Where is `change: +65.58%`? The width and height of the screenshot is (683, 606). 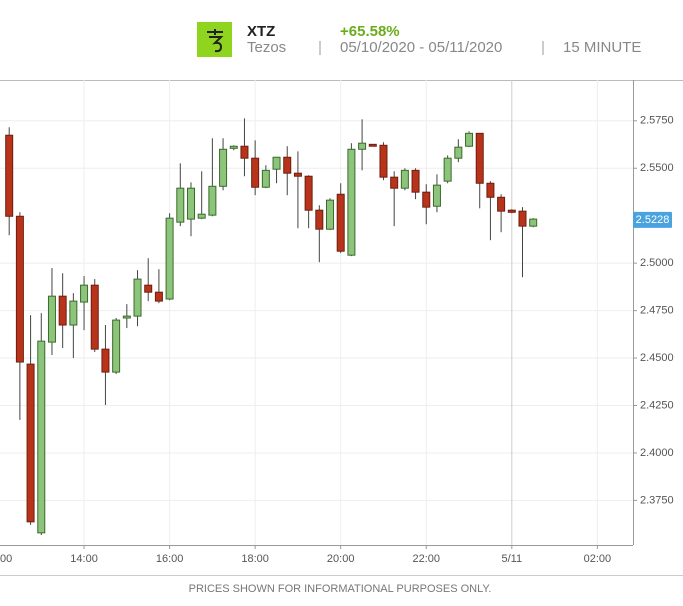
change: +65.58% is located at coordinates (370, 31).